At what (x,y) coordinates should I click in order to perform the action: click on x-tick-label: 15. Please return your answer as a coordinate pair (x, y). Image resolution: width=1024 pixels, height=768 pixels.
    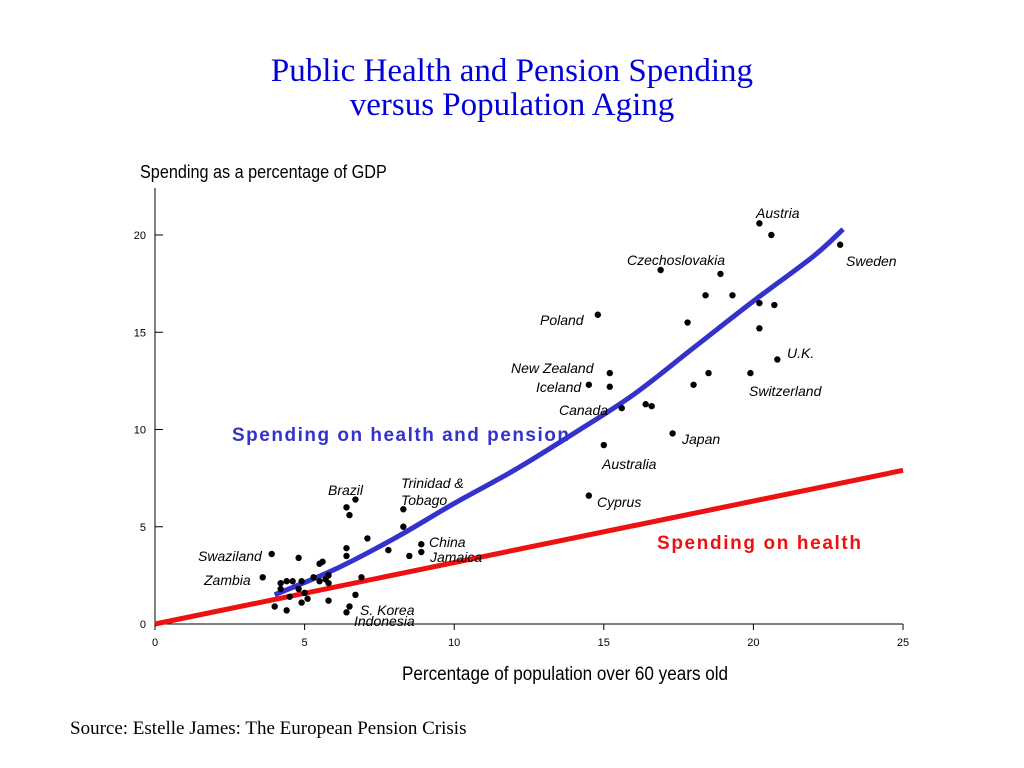
    Looking at the image, I should click on (604, 643).